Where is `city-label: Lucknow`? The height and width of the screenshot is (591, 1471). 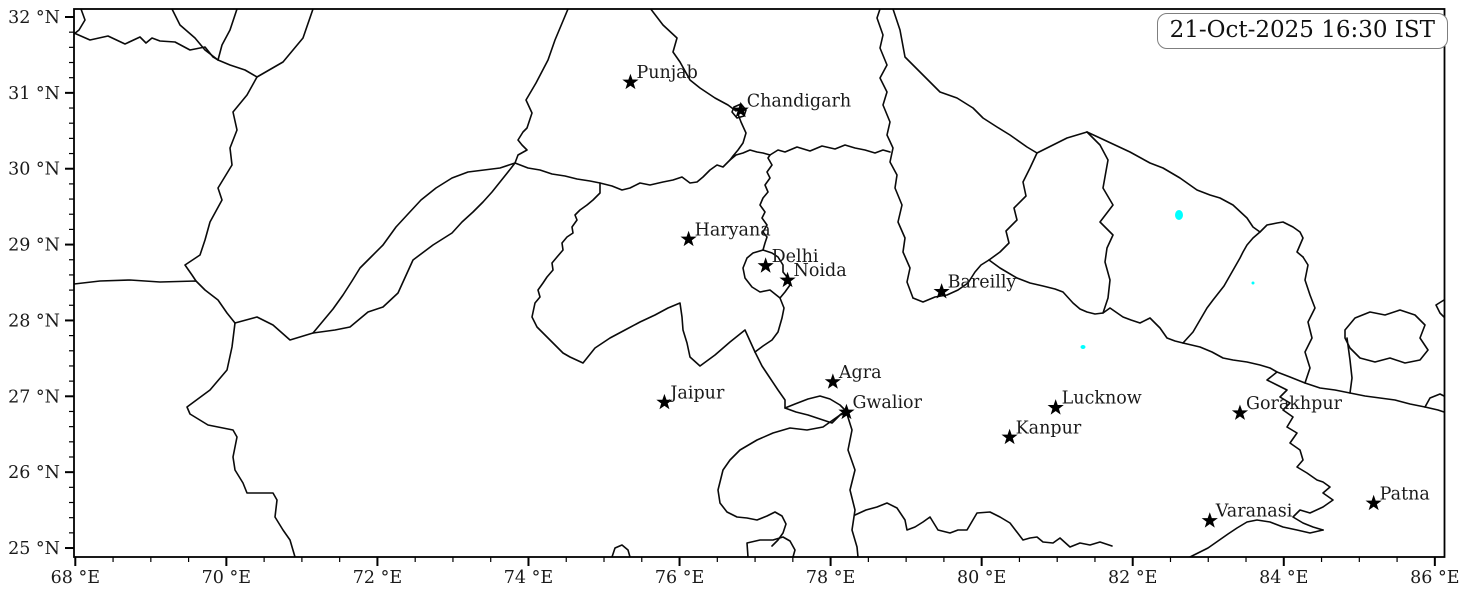
city-label: Lucknow is located at coordinates (1102, 399).